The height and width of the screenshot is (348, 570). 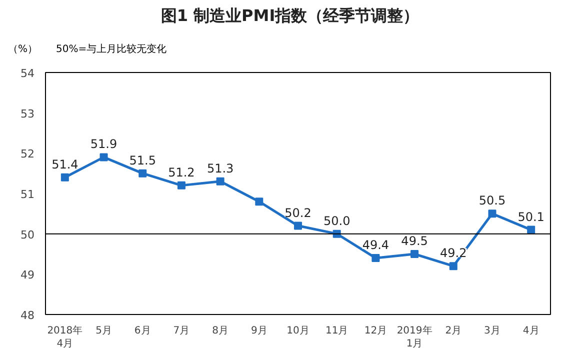 What do you see at coordinates (65, 336) in the screenshot?
I see `x-tick-label: 2018年 4月` at bounding box center [65, 336].